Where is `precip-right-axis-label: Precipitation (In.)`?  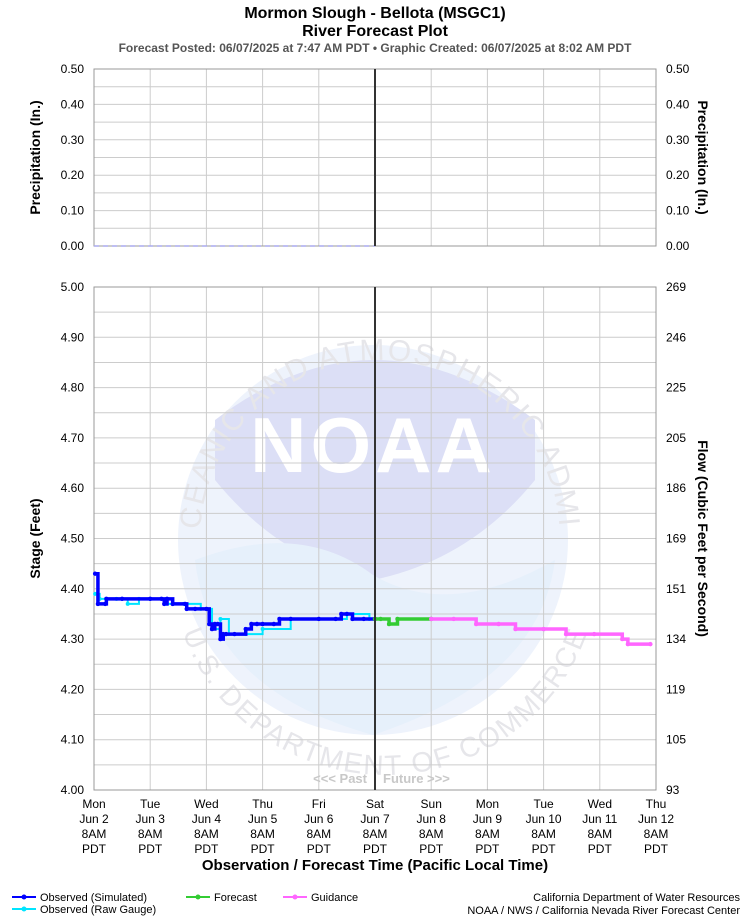
precip-right-axis-label: Precipitation (In.) is located at coordinates (703, 157).